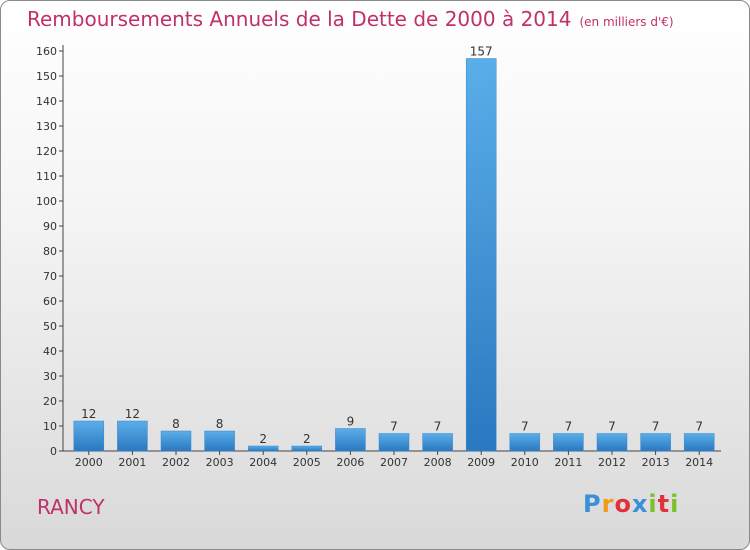 The height and width of the screenshot is (550, 750). I want to click on bar-2007, so click(394, 442).